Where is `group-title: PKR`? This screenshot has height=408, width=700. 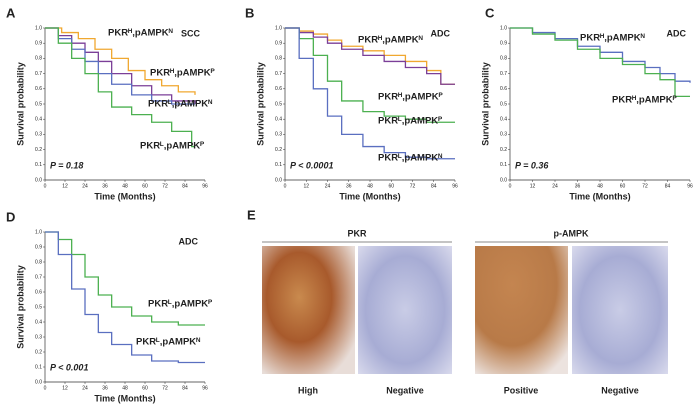 group-title: PKR is located at coordinates (357, 233).